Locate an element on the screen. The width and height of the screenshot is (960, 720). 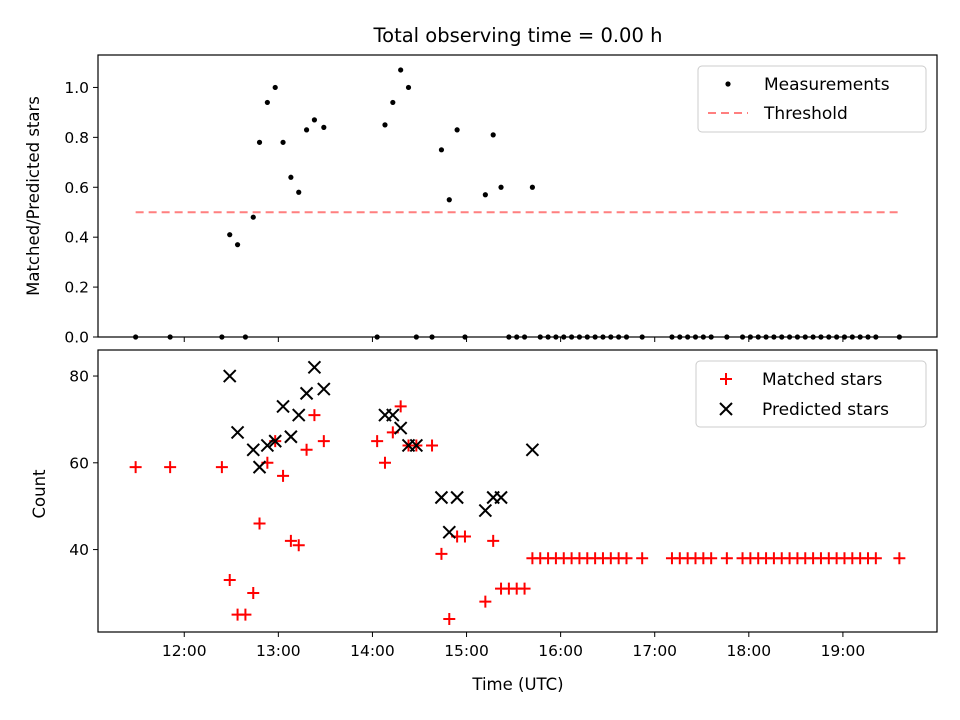
y-tick-label: 60 is located at coordinates (79, 463).